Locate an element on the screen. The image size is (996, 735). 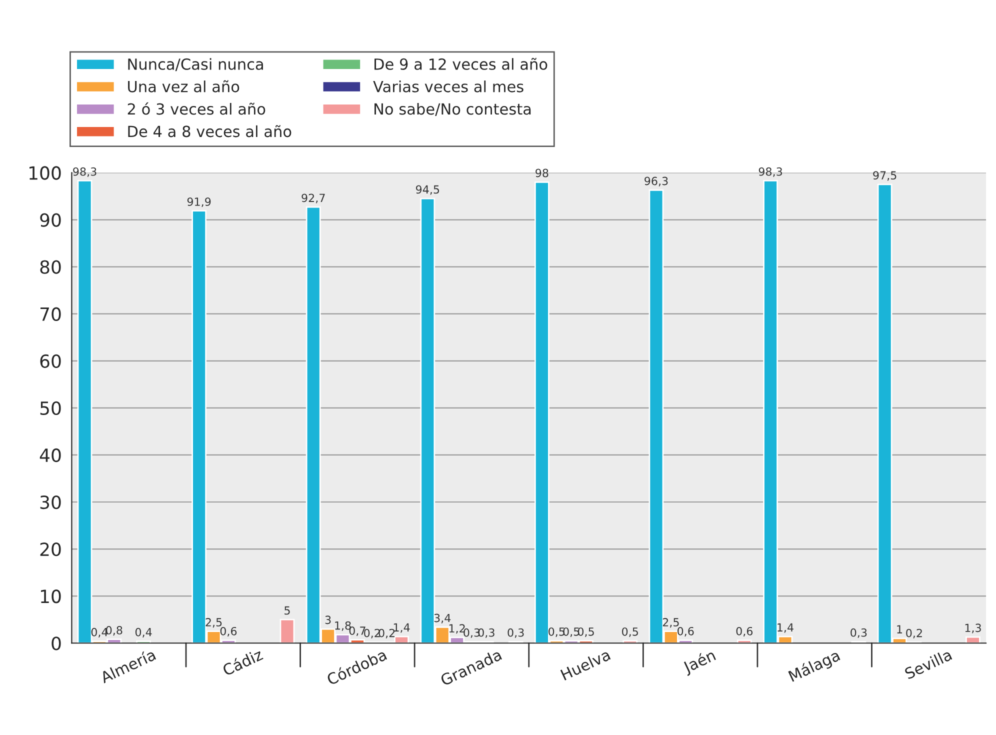
data-label: 0,8 is located at coordinates (114, 631).